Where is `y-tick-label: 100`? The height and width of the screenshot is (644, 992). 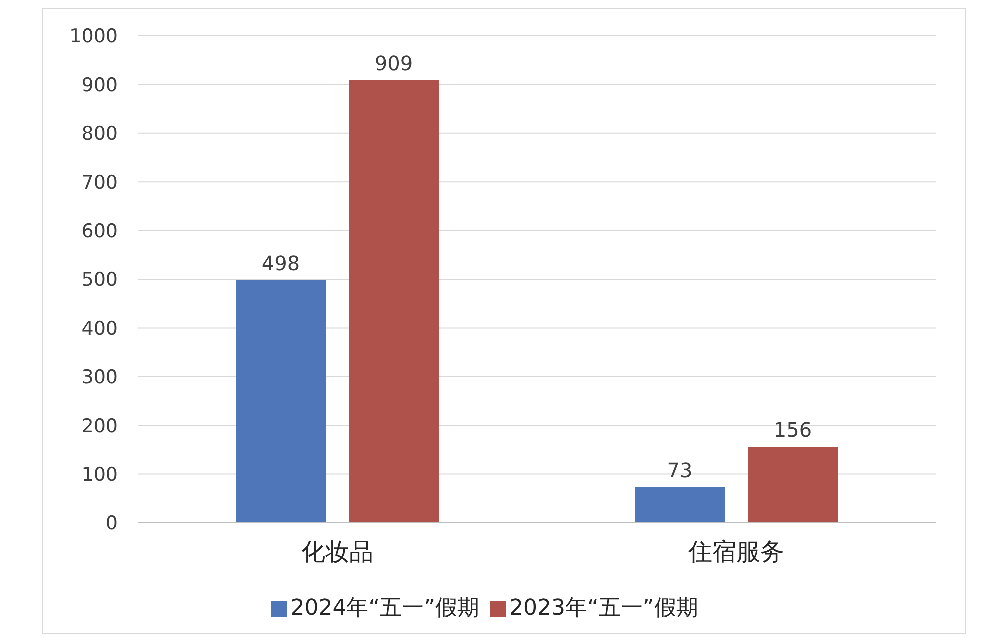
y-tick-label: 100 is located at coordinates (100, 475).